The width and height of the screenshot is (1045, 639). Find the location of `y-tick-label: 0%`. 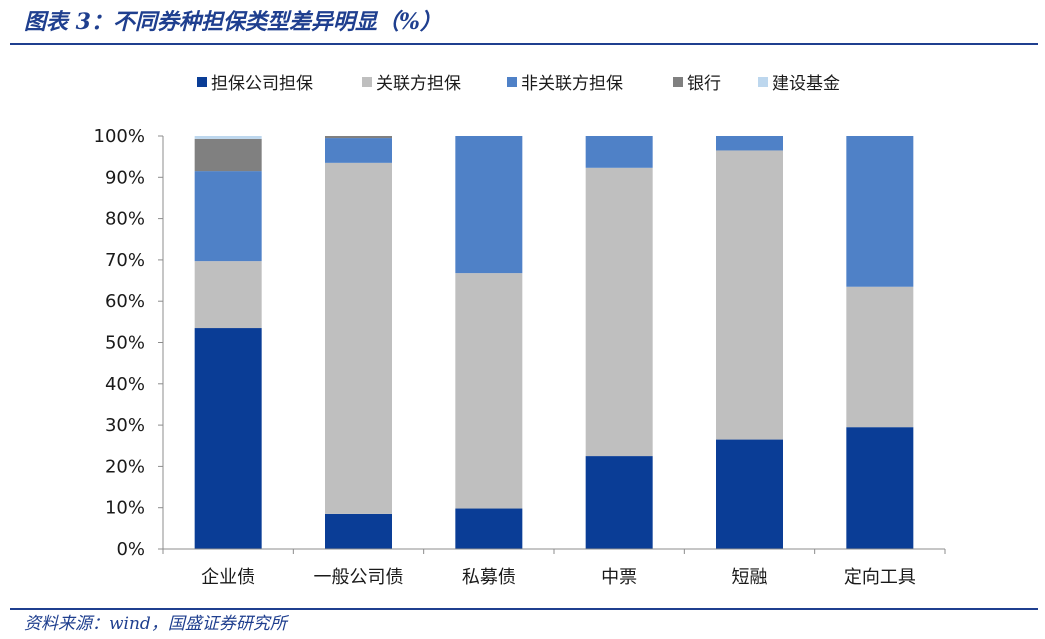

y-tick-label: 0% is located at coordinates (130, 549).